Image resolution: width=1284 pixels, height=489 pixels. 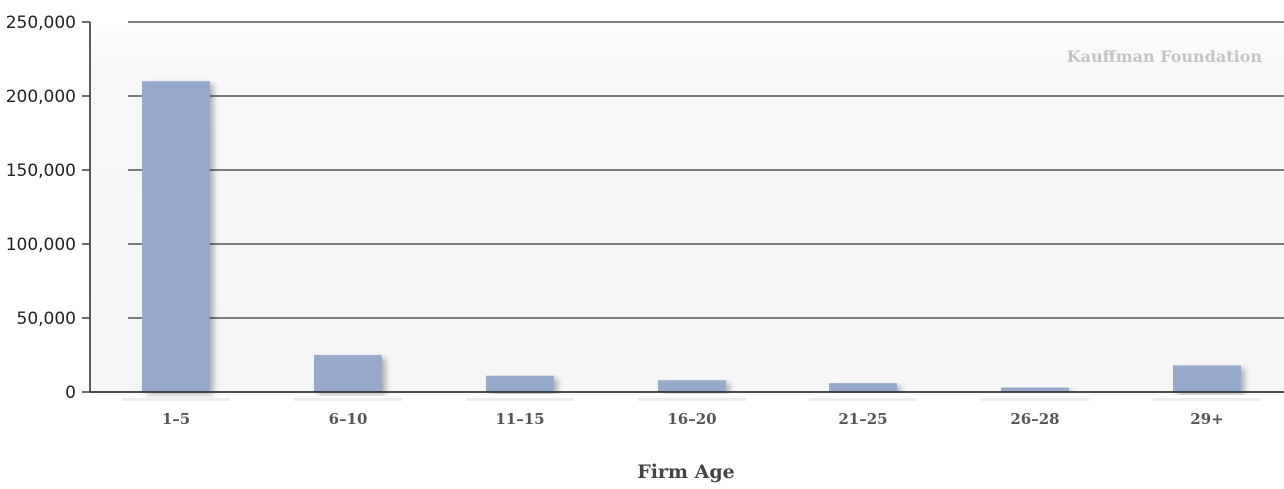 I want to click on x-tick-label: 29+, so click(x=1206, y=419).